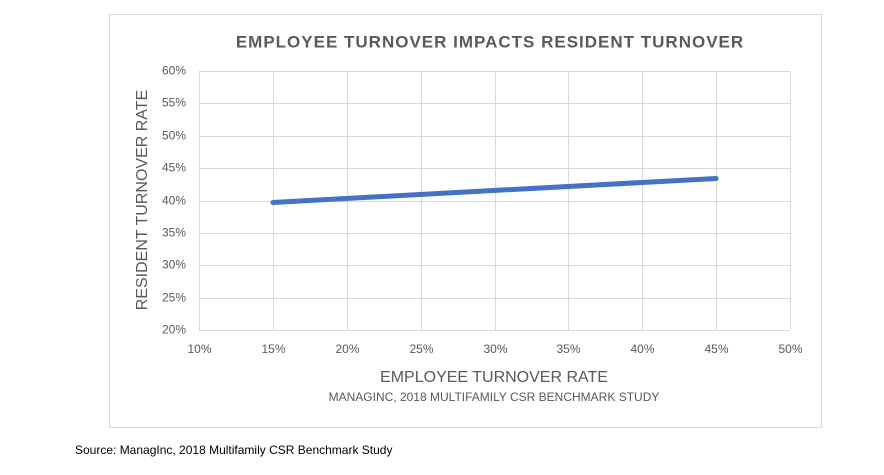 The image size is (884, 475). Describe the element at coordinates (174, 233) in the screenshot. I see `y-tick-label: 35%` at that location.